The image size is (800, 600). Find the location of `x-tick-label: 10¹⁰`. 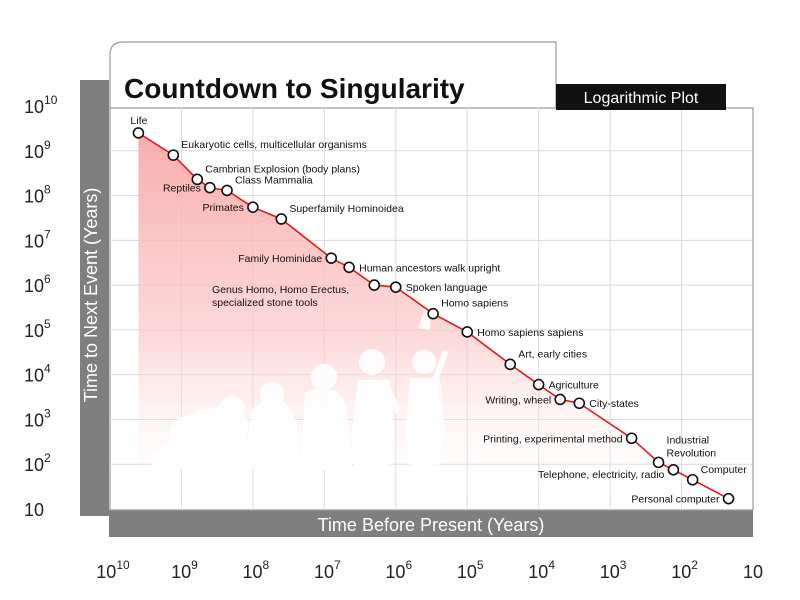

x-tick-label: 10¹⁰ is located at coordinates (113, 570).